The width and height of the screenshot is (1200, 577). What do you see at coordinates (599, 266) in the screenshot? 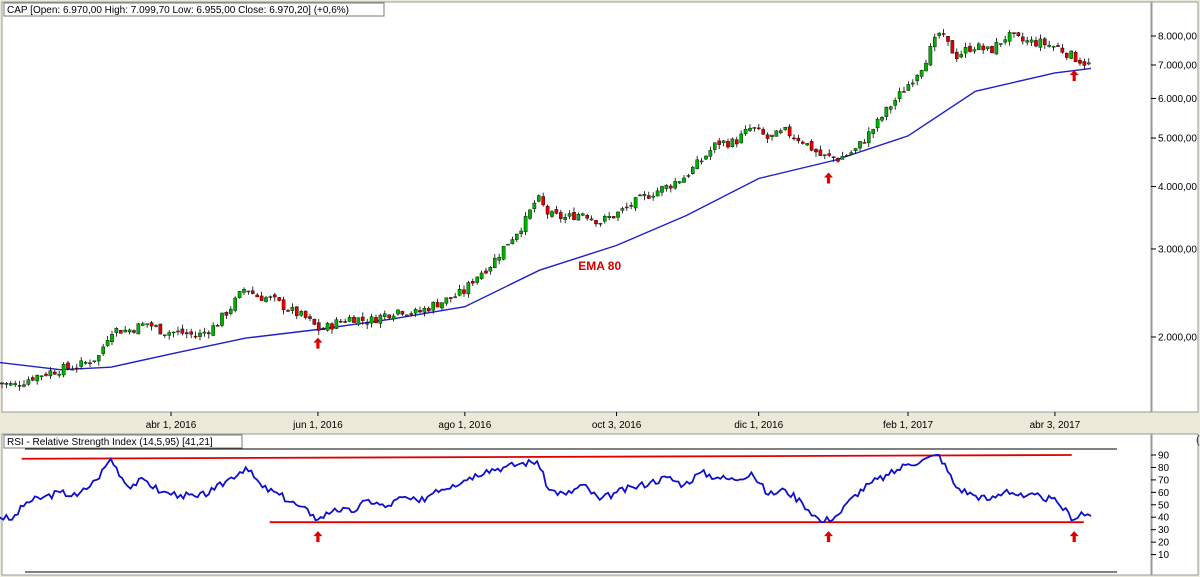
I see `ema80-label: EMA 80` at bounding box center [599, 266].